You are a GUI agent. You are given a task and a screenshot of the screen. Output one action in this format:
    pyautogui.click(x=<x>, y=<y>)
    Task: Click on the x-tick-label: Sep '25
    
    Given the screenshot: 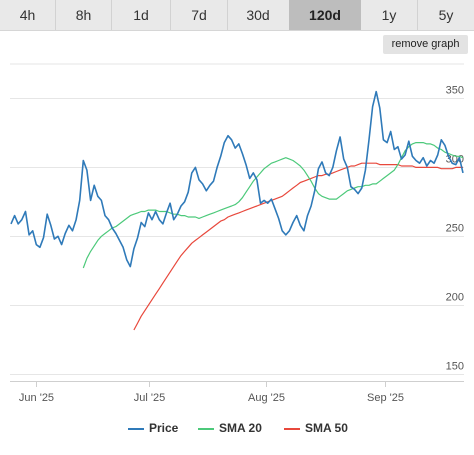 What is the action you would take?
    pyautogui.click(x=385, y=398)
    